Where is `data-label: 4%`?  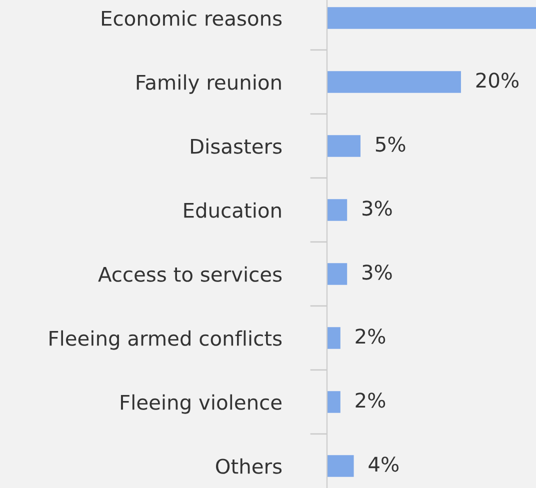 data-label: 4% is located at coordinates (383, 464).